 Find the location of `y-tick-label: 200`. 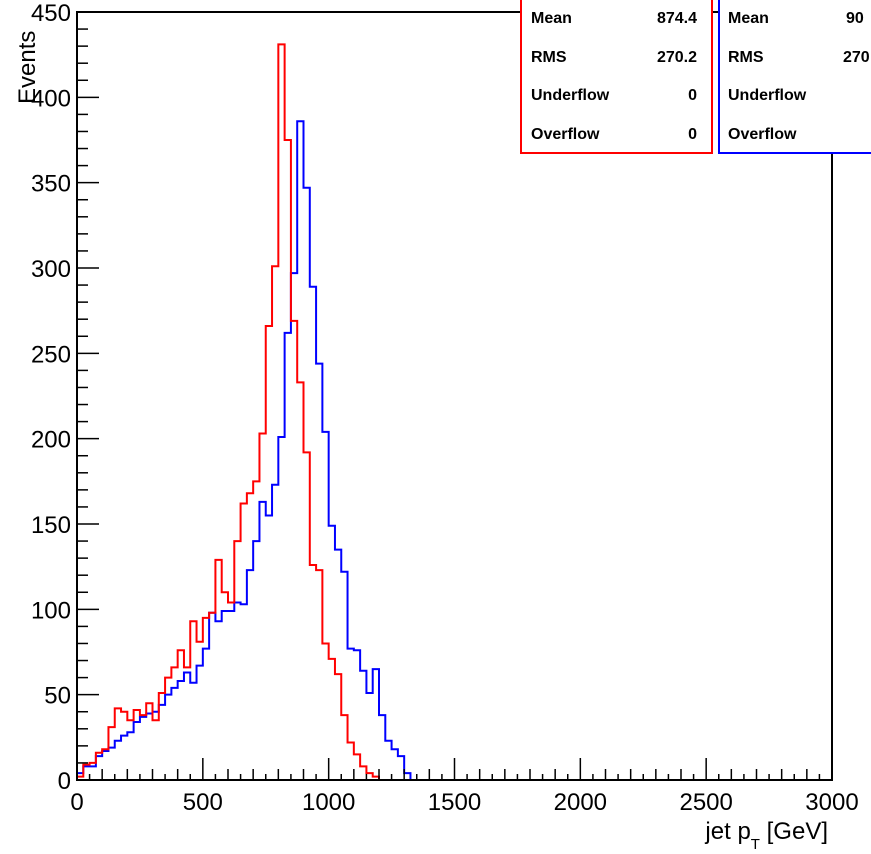

y-tick-label: 200 is located at coordinates (51, 440).